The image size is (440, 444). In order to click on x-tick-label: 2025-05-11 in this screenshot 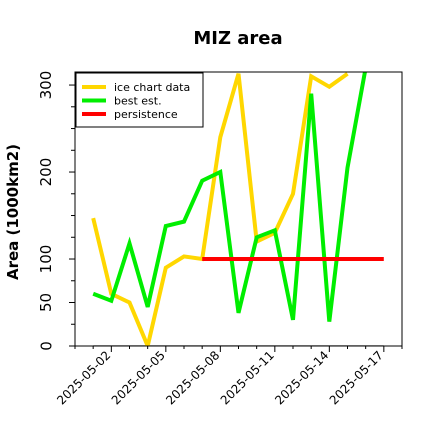, I will do `click(247, 377)`.